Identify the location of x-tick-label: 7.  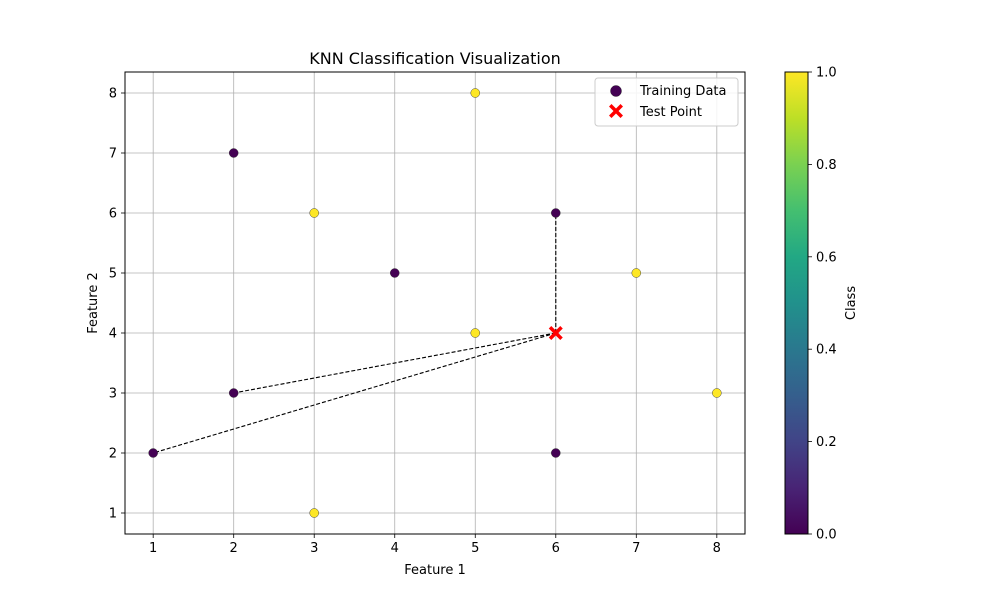
(636, 548).